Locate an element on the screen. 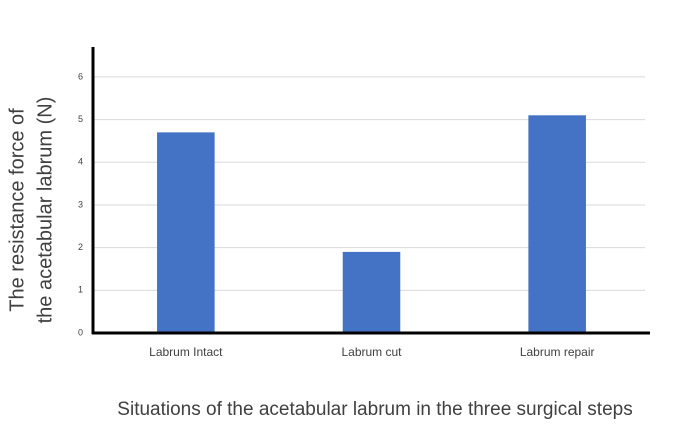 Image resolution: width=700 pixels, height=435 pixels. y-tick-label: 1 is located at coordinates (80, 290).